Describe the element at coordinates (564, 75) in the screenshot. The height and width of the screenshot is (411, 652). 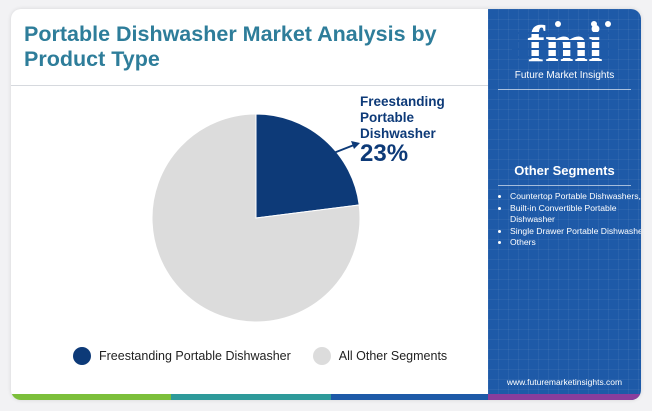
I see `logo-tagline: Future Market Insights` at that location.